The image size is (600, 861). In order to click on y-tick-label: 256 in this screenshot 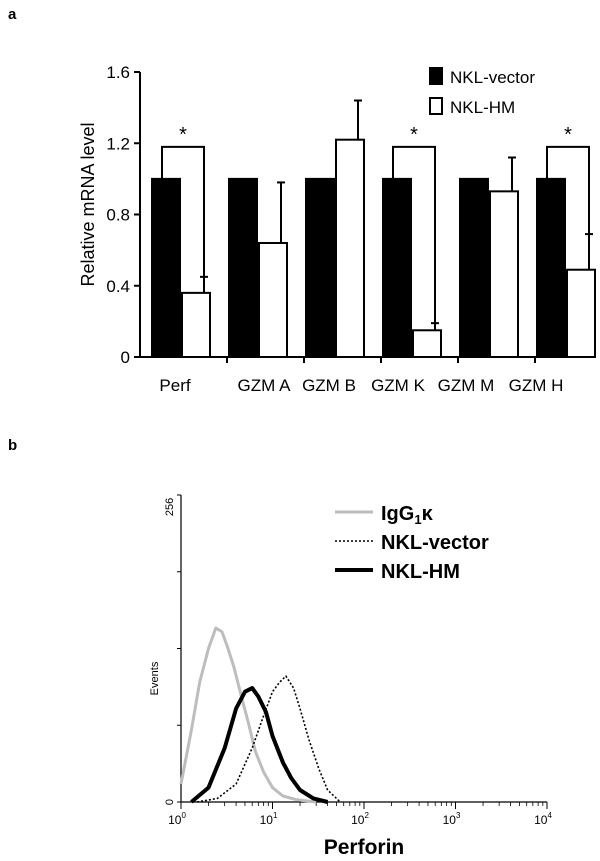, I will do `click(170, 507)`.